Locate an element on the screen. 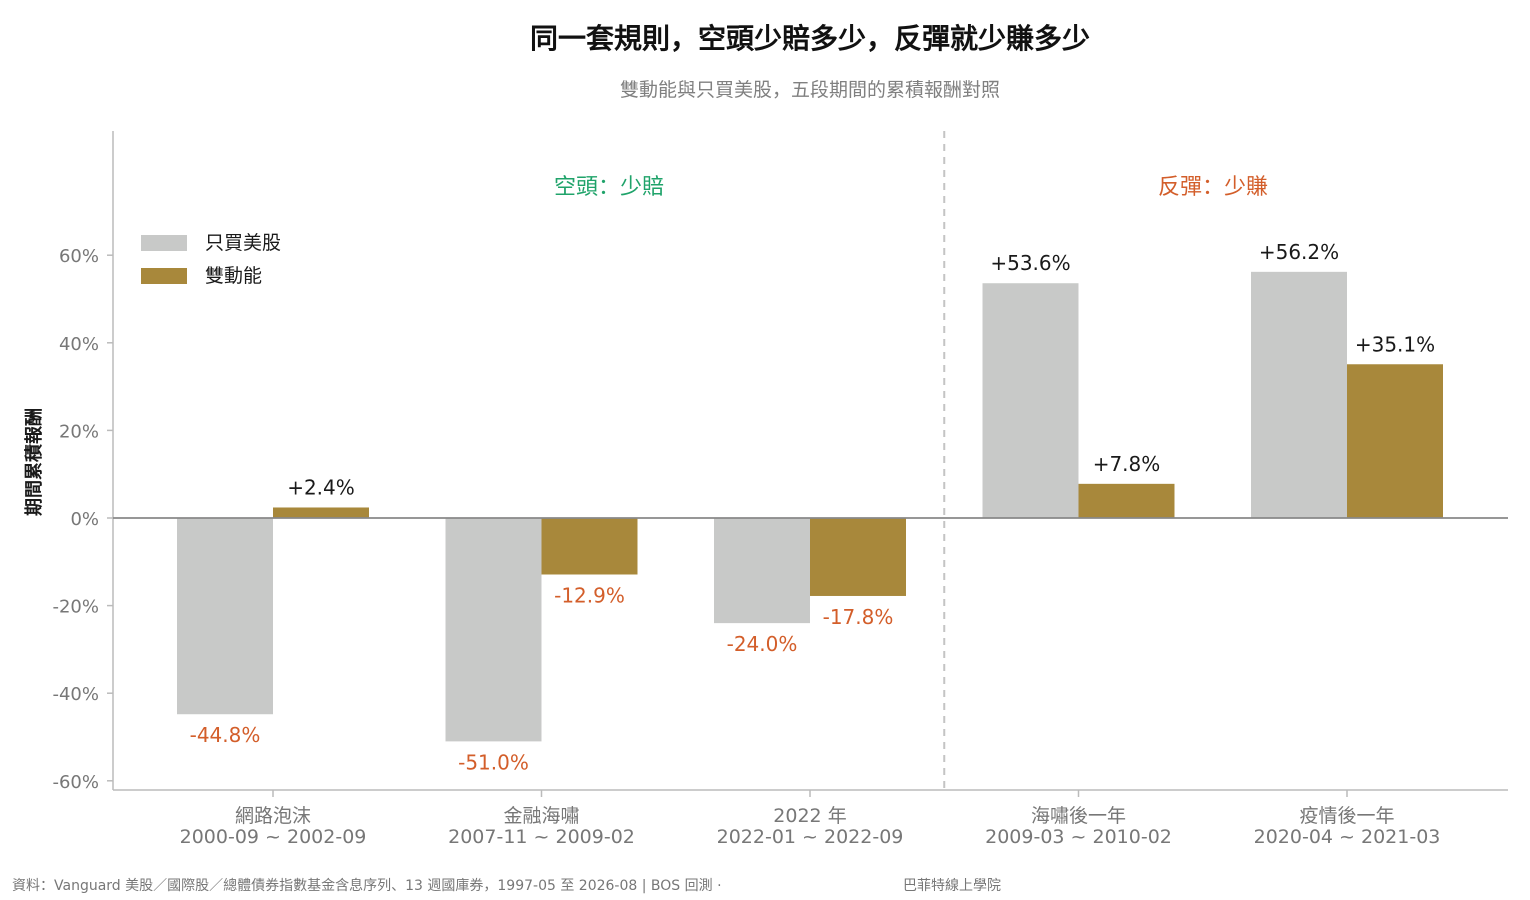 This screenshot has width=1530, height=900. x-tick-label: 金融海嘯 is located at coordinates (541, 816).